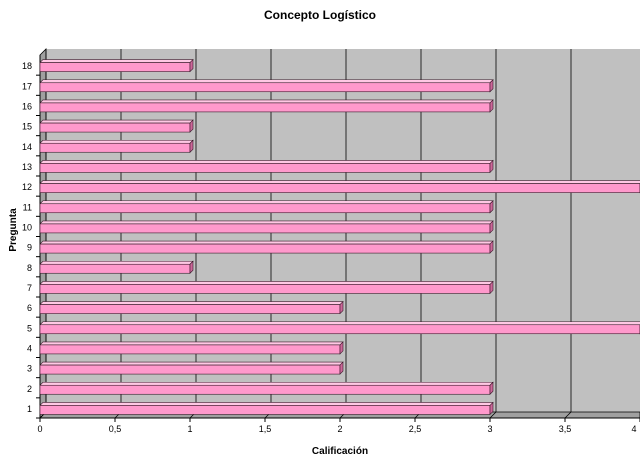  I want to click on y-tick-label: 9, so click(29, 248).